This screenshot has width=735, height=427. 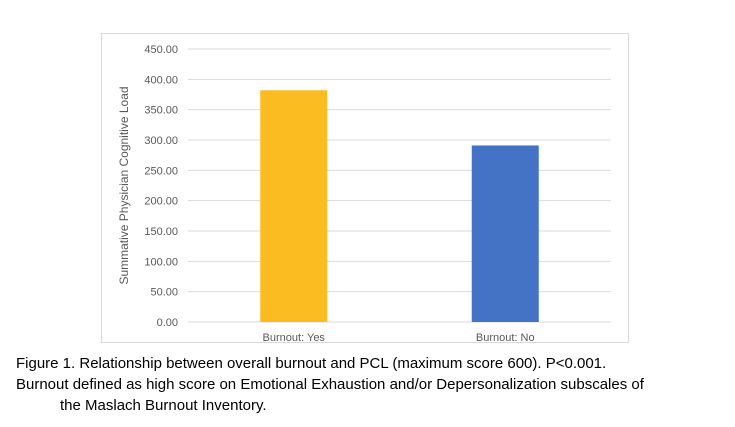 I want to click on y-tick-label: 300.00, so click(x=161, y=141).